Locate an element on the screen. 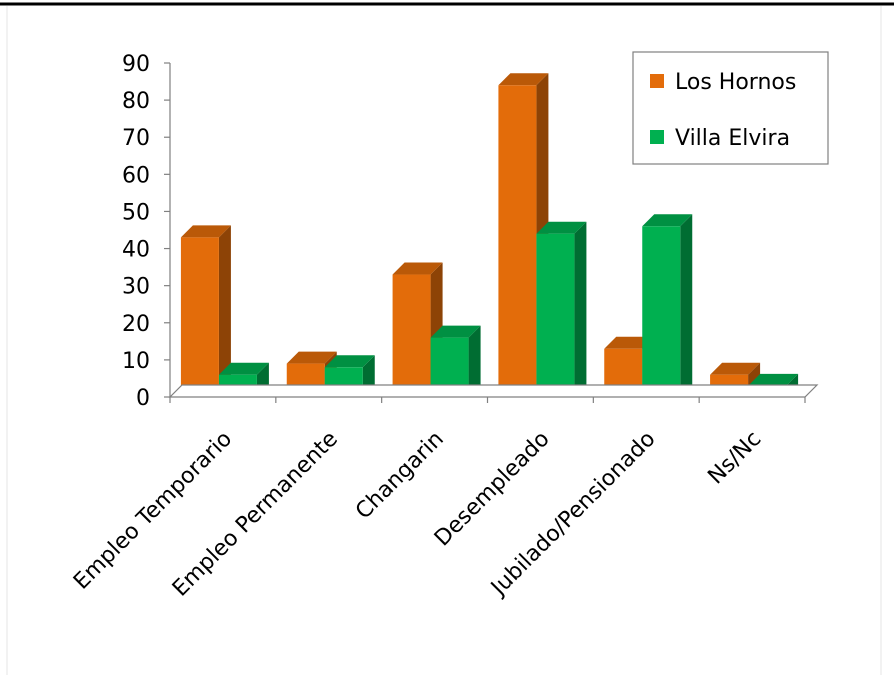 The width and height of the screenshot is (894, 675). y-tick-label: 10 is located at coordinates (136, 361).